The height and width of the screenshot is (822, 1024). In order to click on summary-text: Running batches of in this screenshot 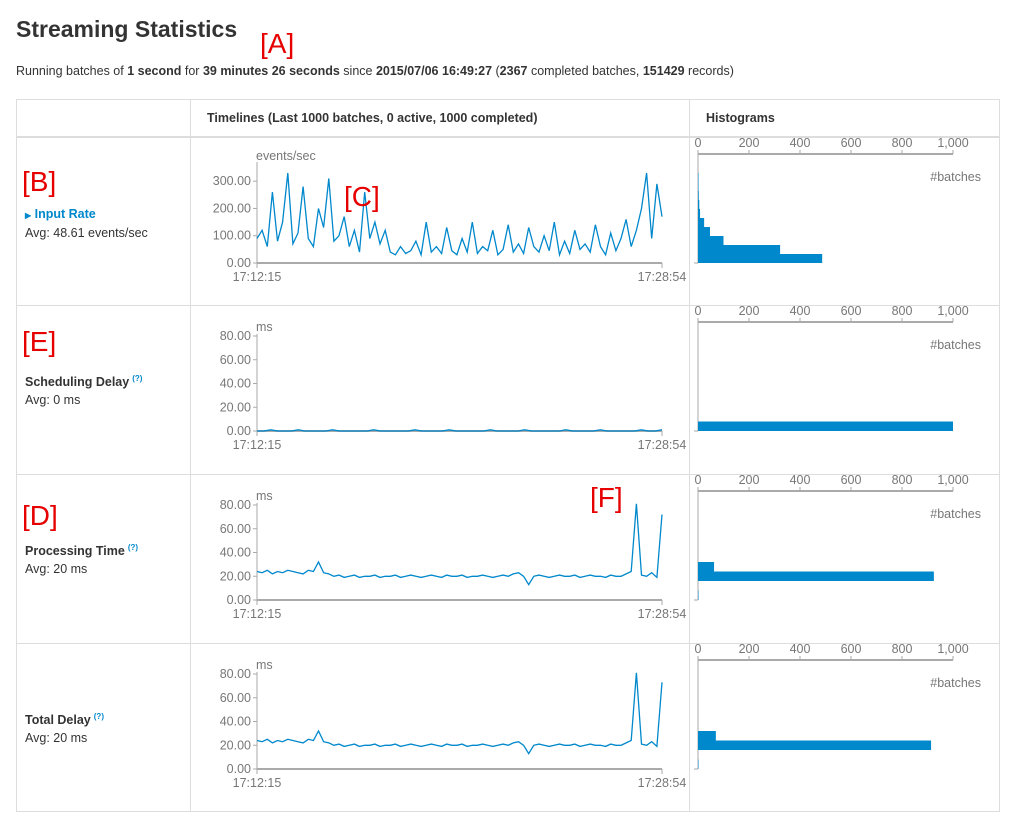, I will do `click(72, 71)`.